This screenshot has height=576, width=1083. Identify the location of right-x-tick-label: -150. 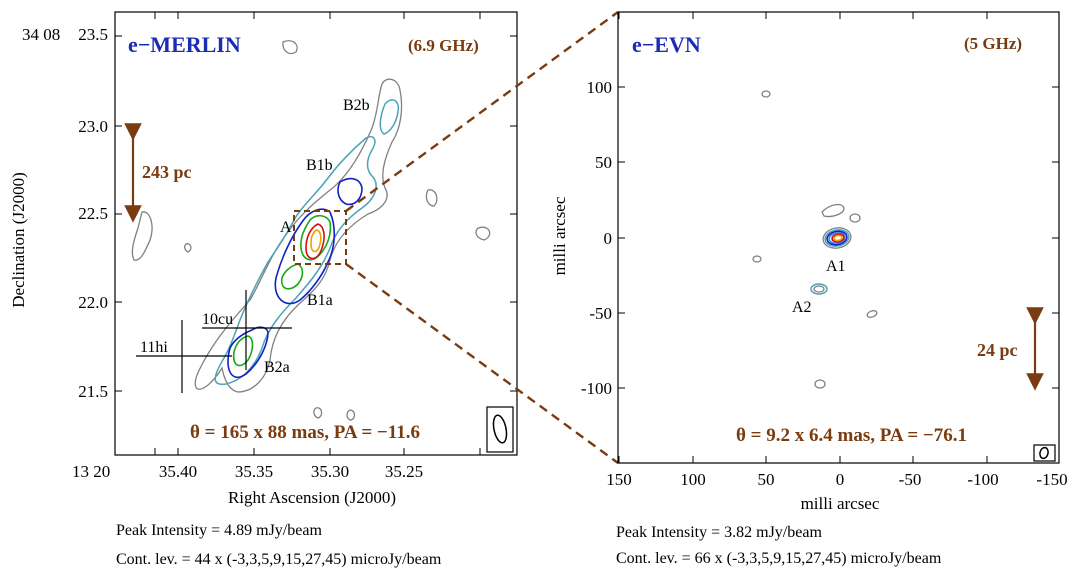
(1051, 479).